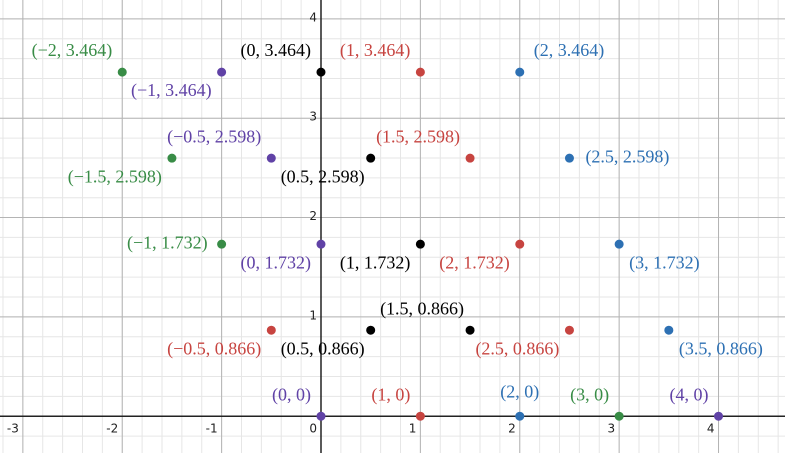 The image size is (802, 453). I want to click on y-tick-label: 3, so click(313, 117).